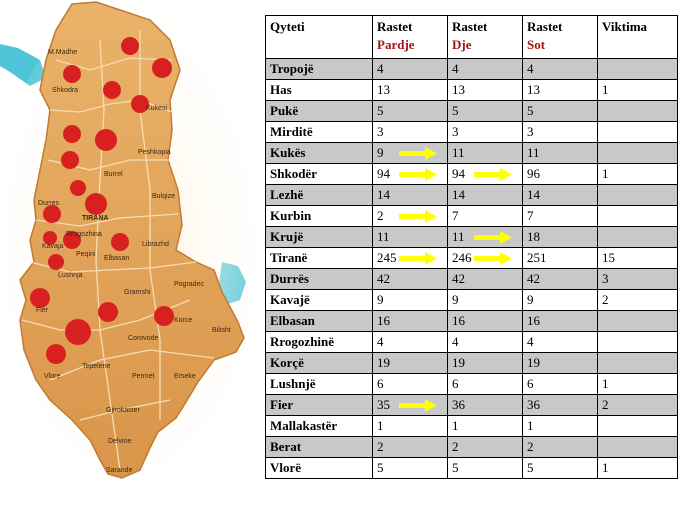  I want to click on cell-viktima: 3, so click(637, 279).